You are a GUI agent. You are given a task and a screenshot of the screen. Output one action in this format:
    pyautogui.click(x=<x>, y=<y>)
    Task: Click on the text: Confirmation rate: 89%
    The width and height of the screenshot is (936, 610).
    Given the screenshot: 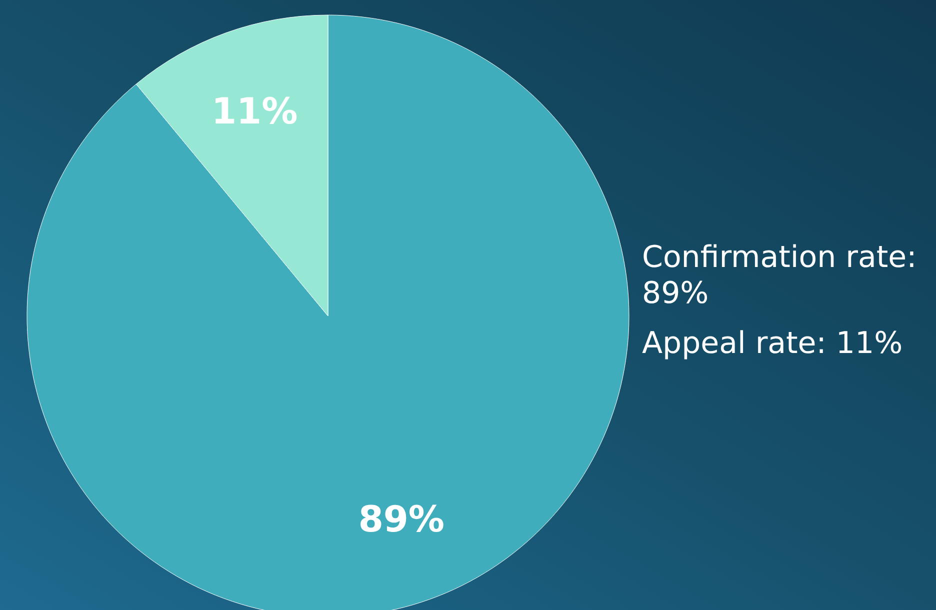 What is the action you would take?
    pyautogui.click(x=780, y=276)
    